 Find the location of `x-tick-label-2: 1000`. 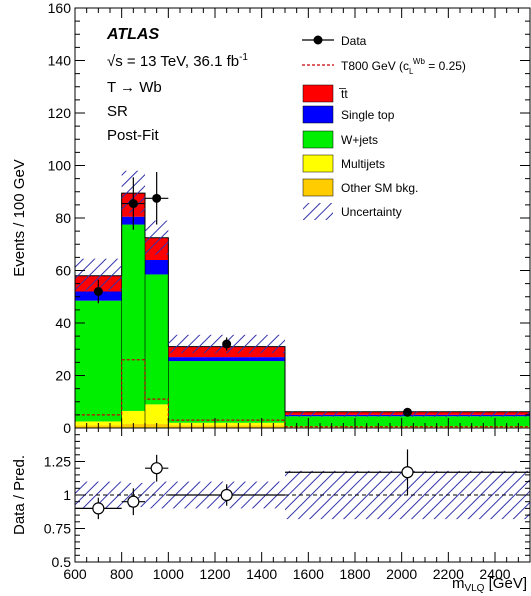

x-tick-label-2: 1000 is located at coordinates (168, 574).